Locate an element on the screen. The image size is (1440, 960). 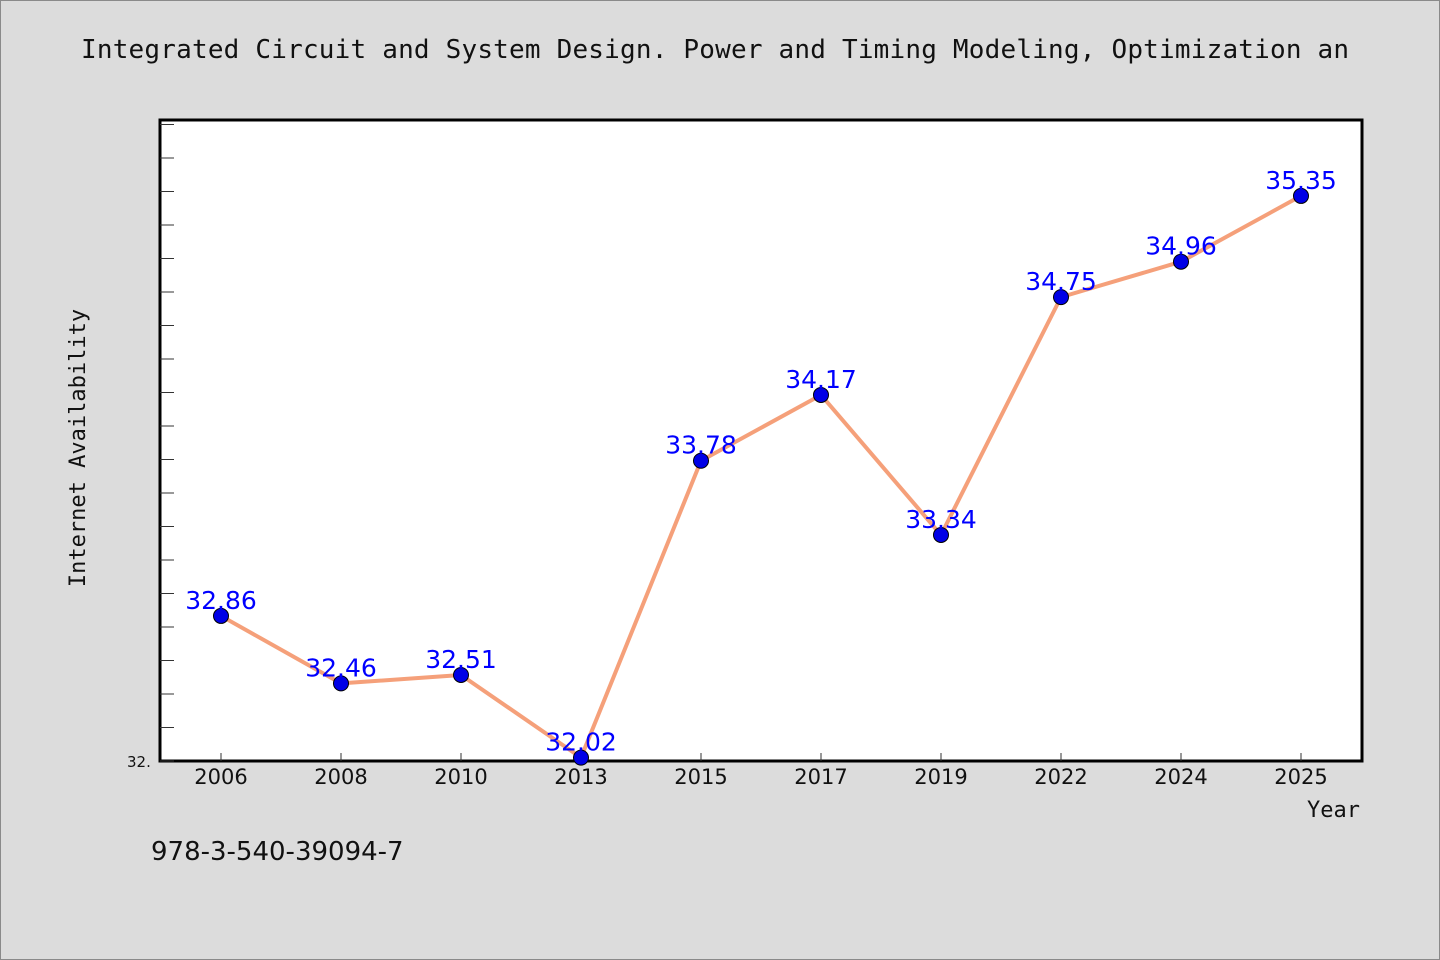
x-tick-label: 2008 is located at coordinates (340, 777).